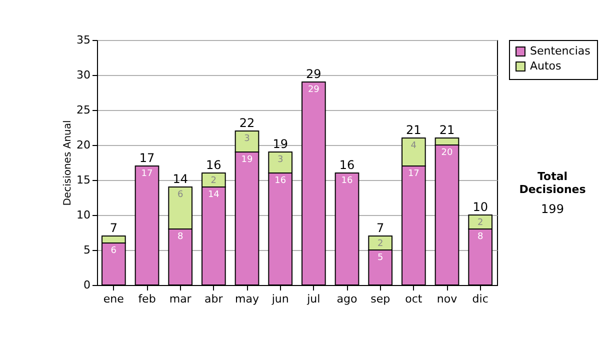 The height and width of the screenshot is (340, 600). What do you see at coordinates (280, 144) in the screenshot?
I see `total-label: 19` at bounding box center [280, 144].